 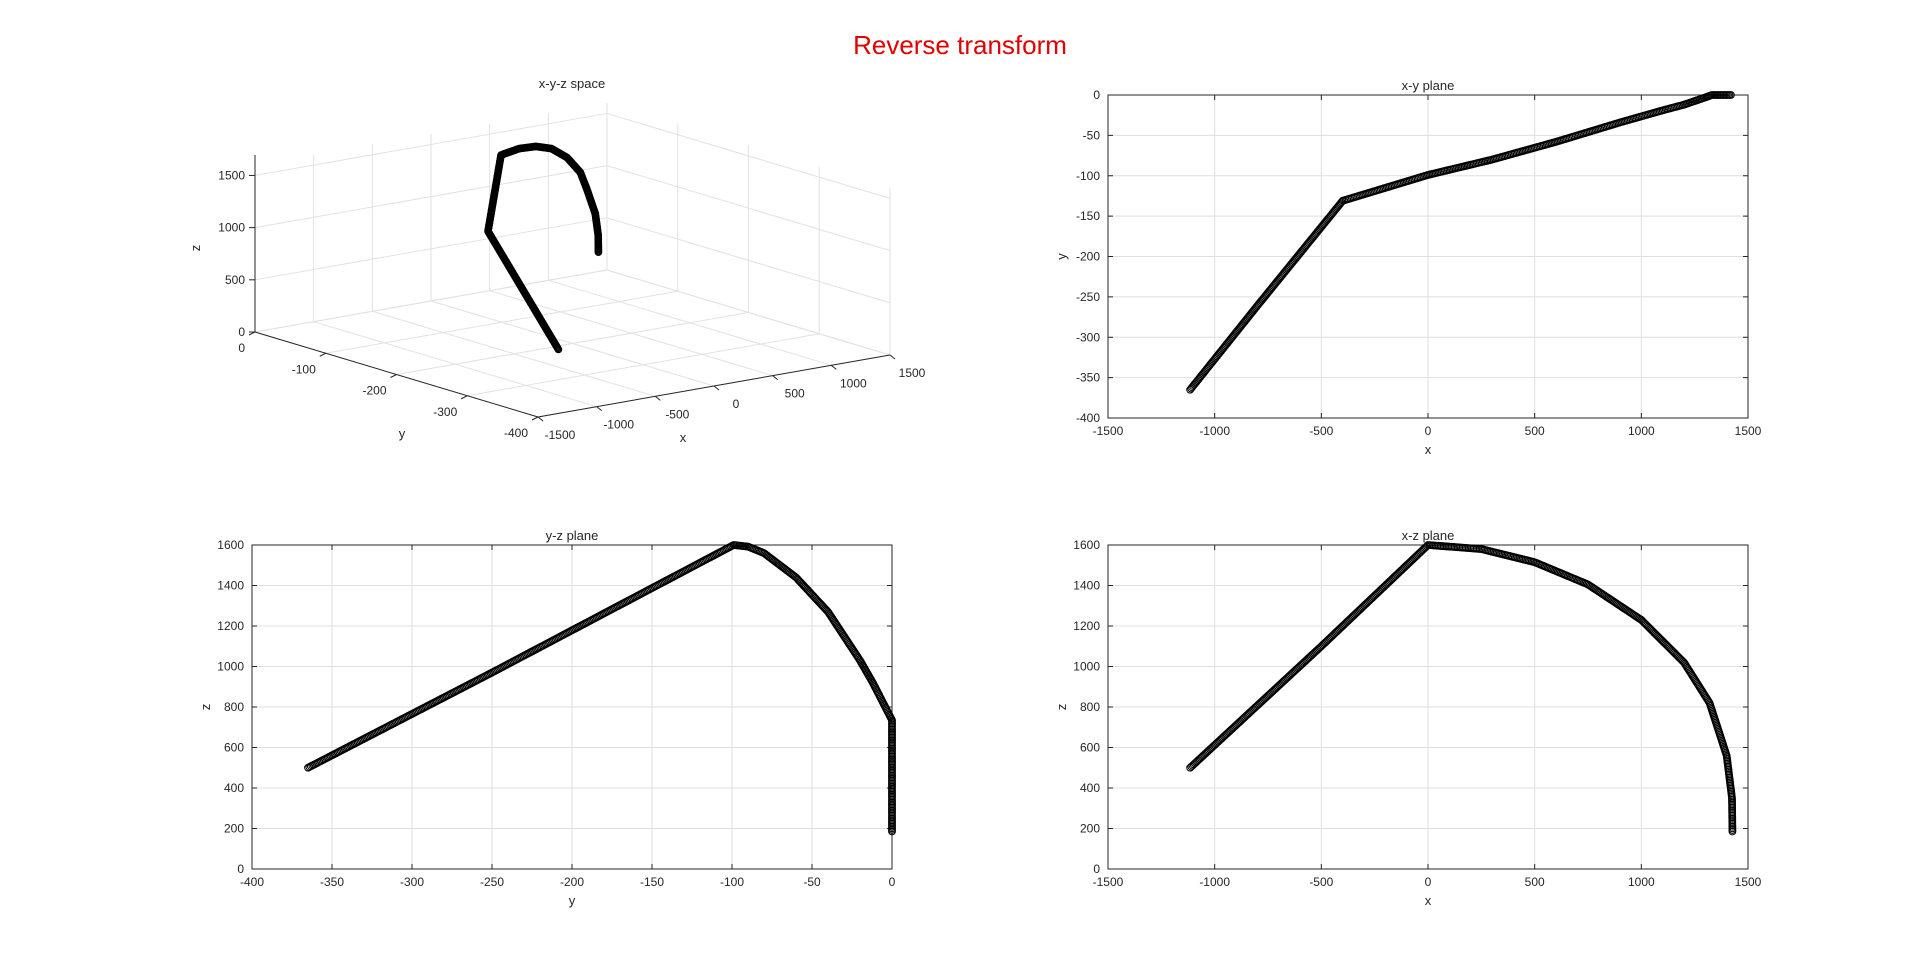 I want to click on y-tick-label: -400, so click(x=1088, y=418).